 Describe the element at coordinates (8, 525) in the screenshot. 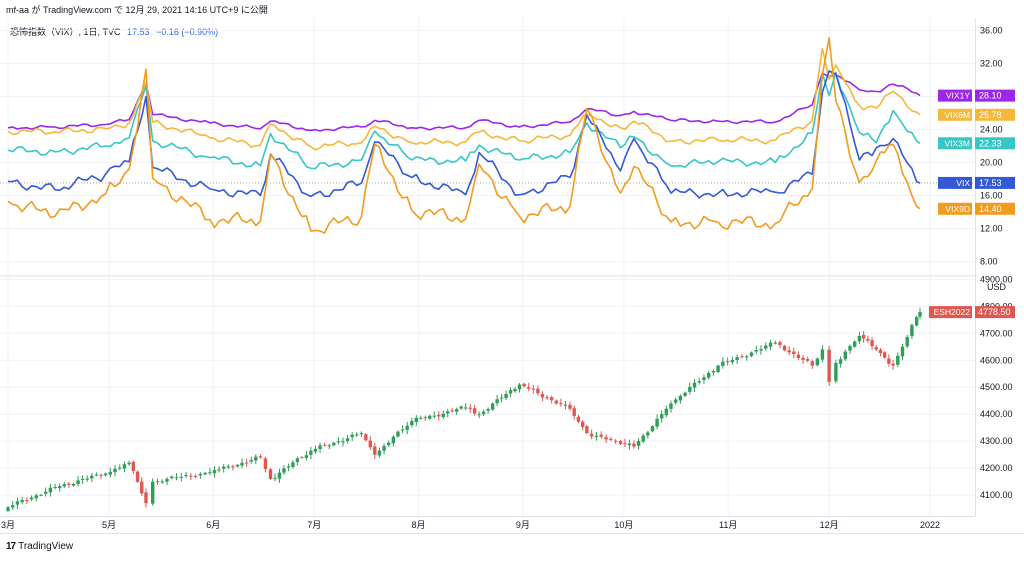

I see `x-tick-3-: 3月` at that location.